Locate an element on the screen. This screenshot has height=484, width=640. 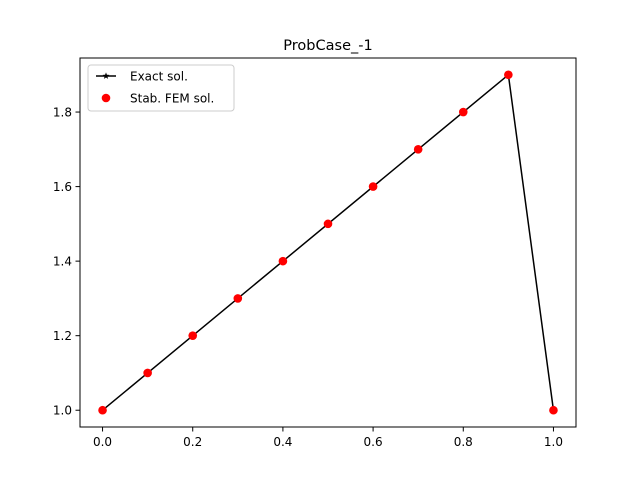
x-tick-label: 0.2 is located at coordinates (192, 442).